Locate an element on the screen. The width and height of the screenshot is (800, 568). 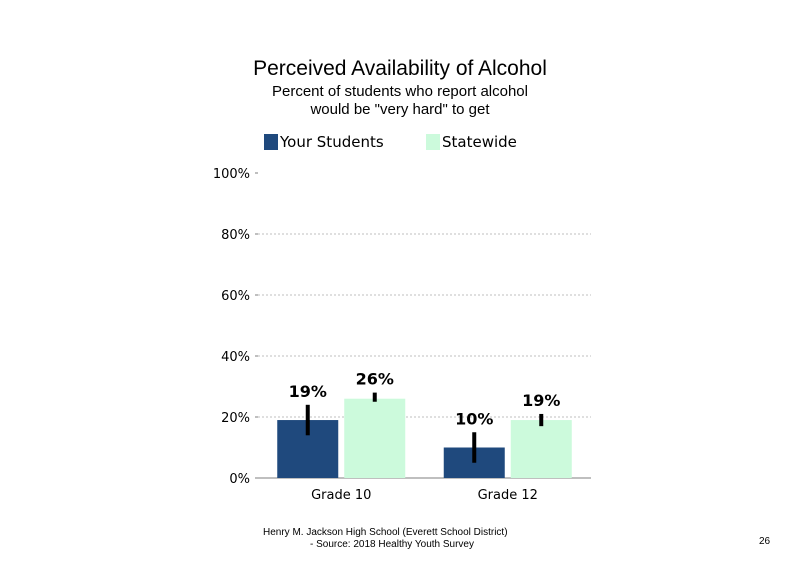
chart-subtitle-line2: would be "very hard" to get is located at coordinates (400, 109).